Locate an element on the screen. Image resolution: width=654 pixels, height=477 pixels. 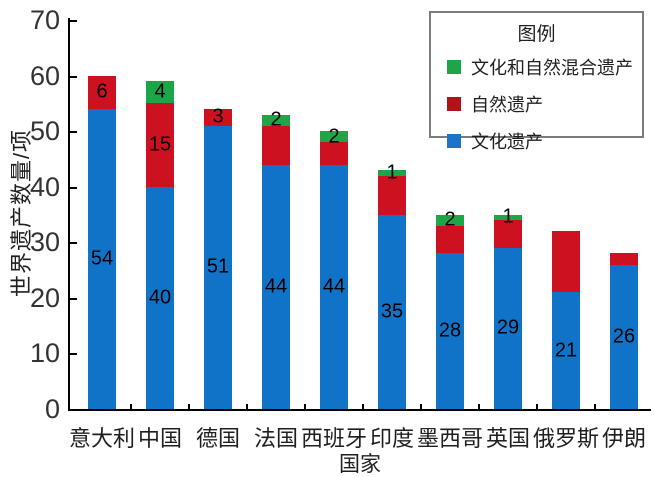
cultural-heritage-swatch-icon is located at coordinates (454, 141).